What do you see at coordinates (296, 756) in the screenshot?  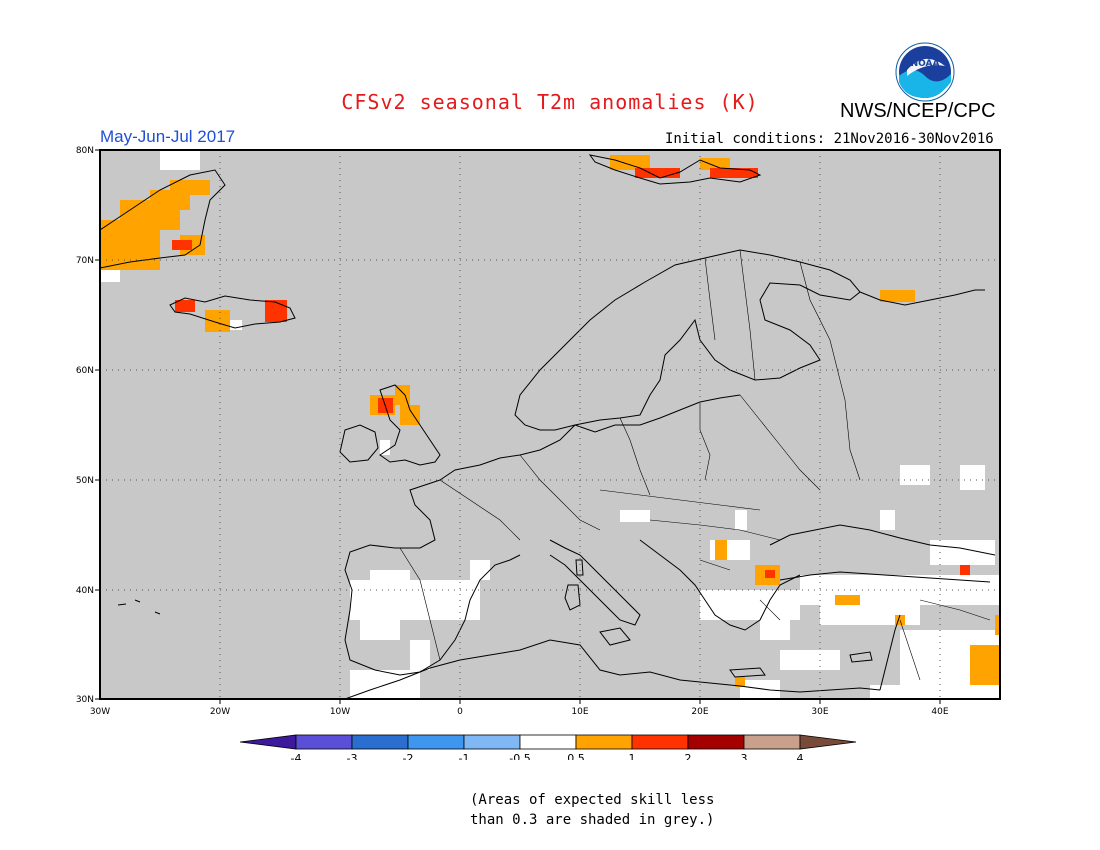 I see `legend-label: -4` at bounding box center [296, 756].